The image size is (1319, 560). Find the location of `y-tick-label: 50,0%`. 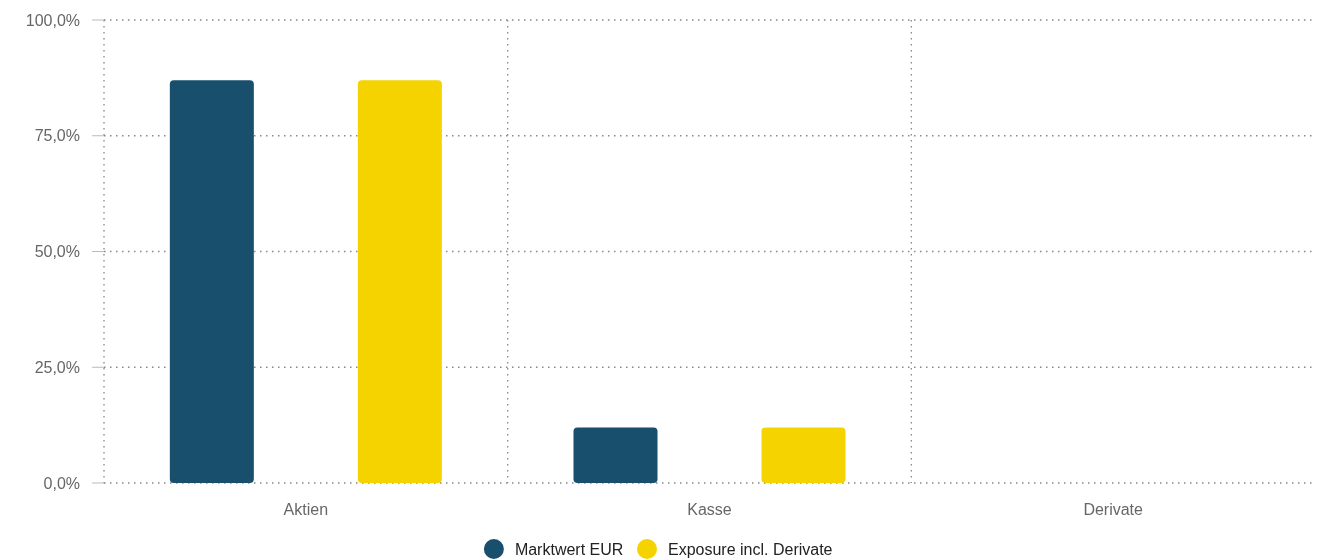

y-tick-label: 50,0% is located at coordinates (57, 252).